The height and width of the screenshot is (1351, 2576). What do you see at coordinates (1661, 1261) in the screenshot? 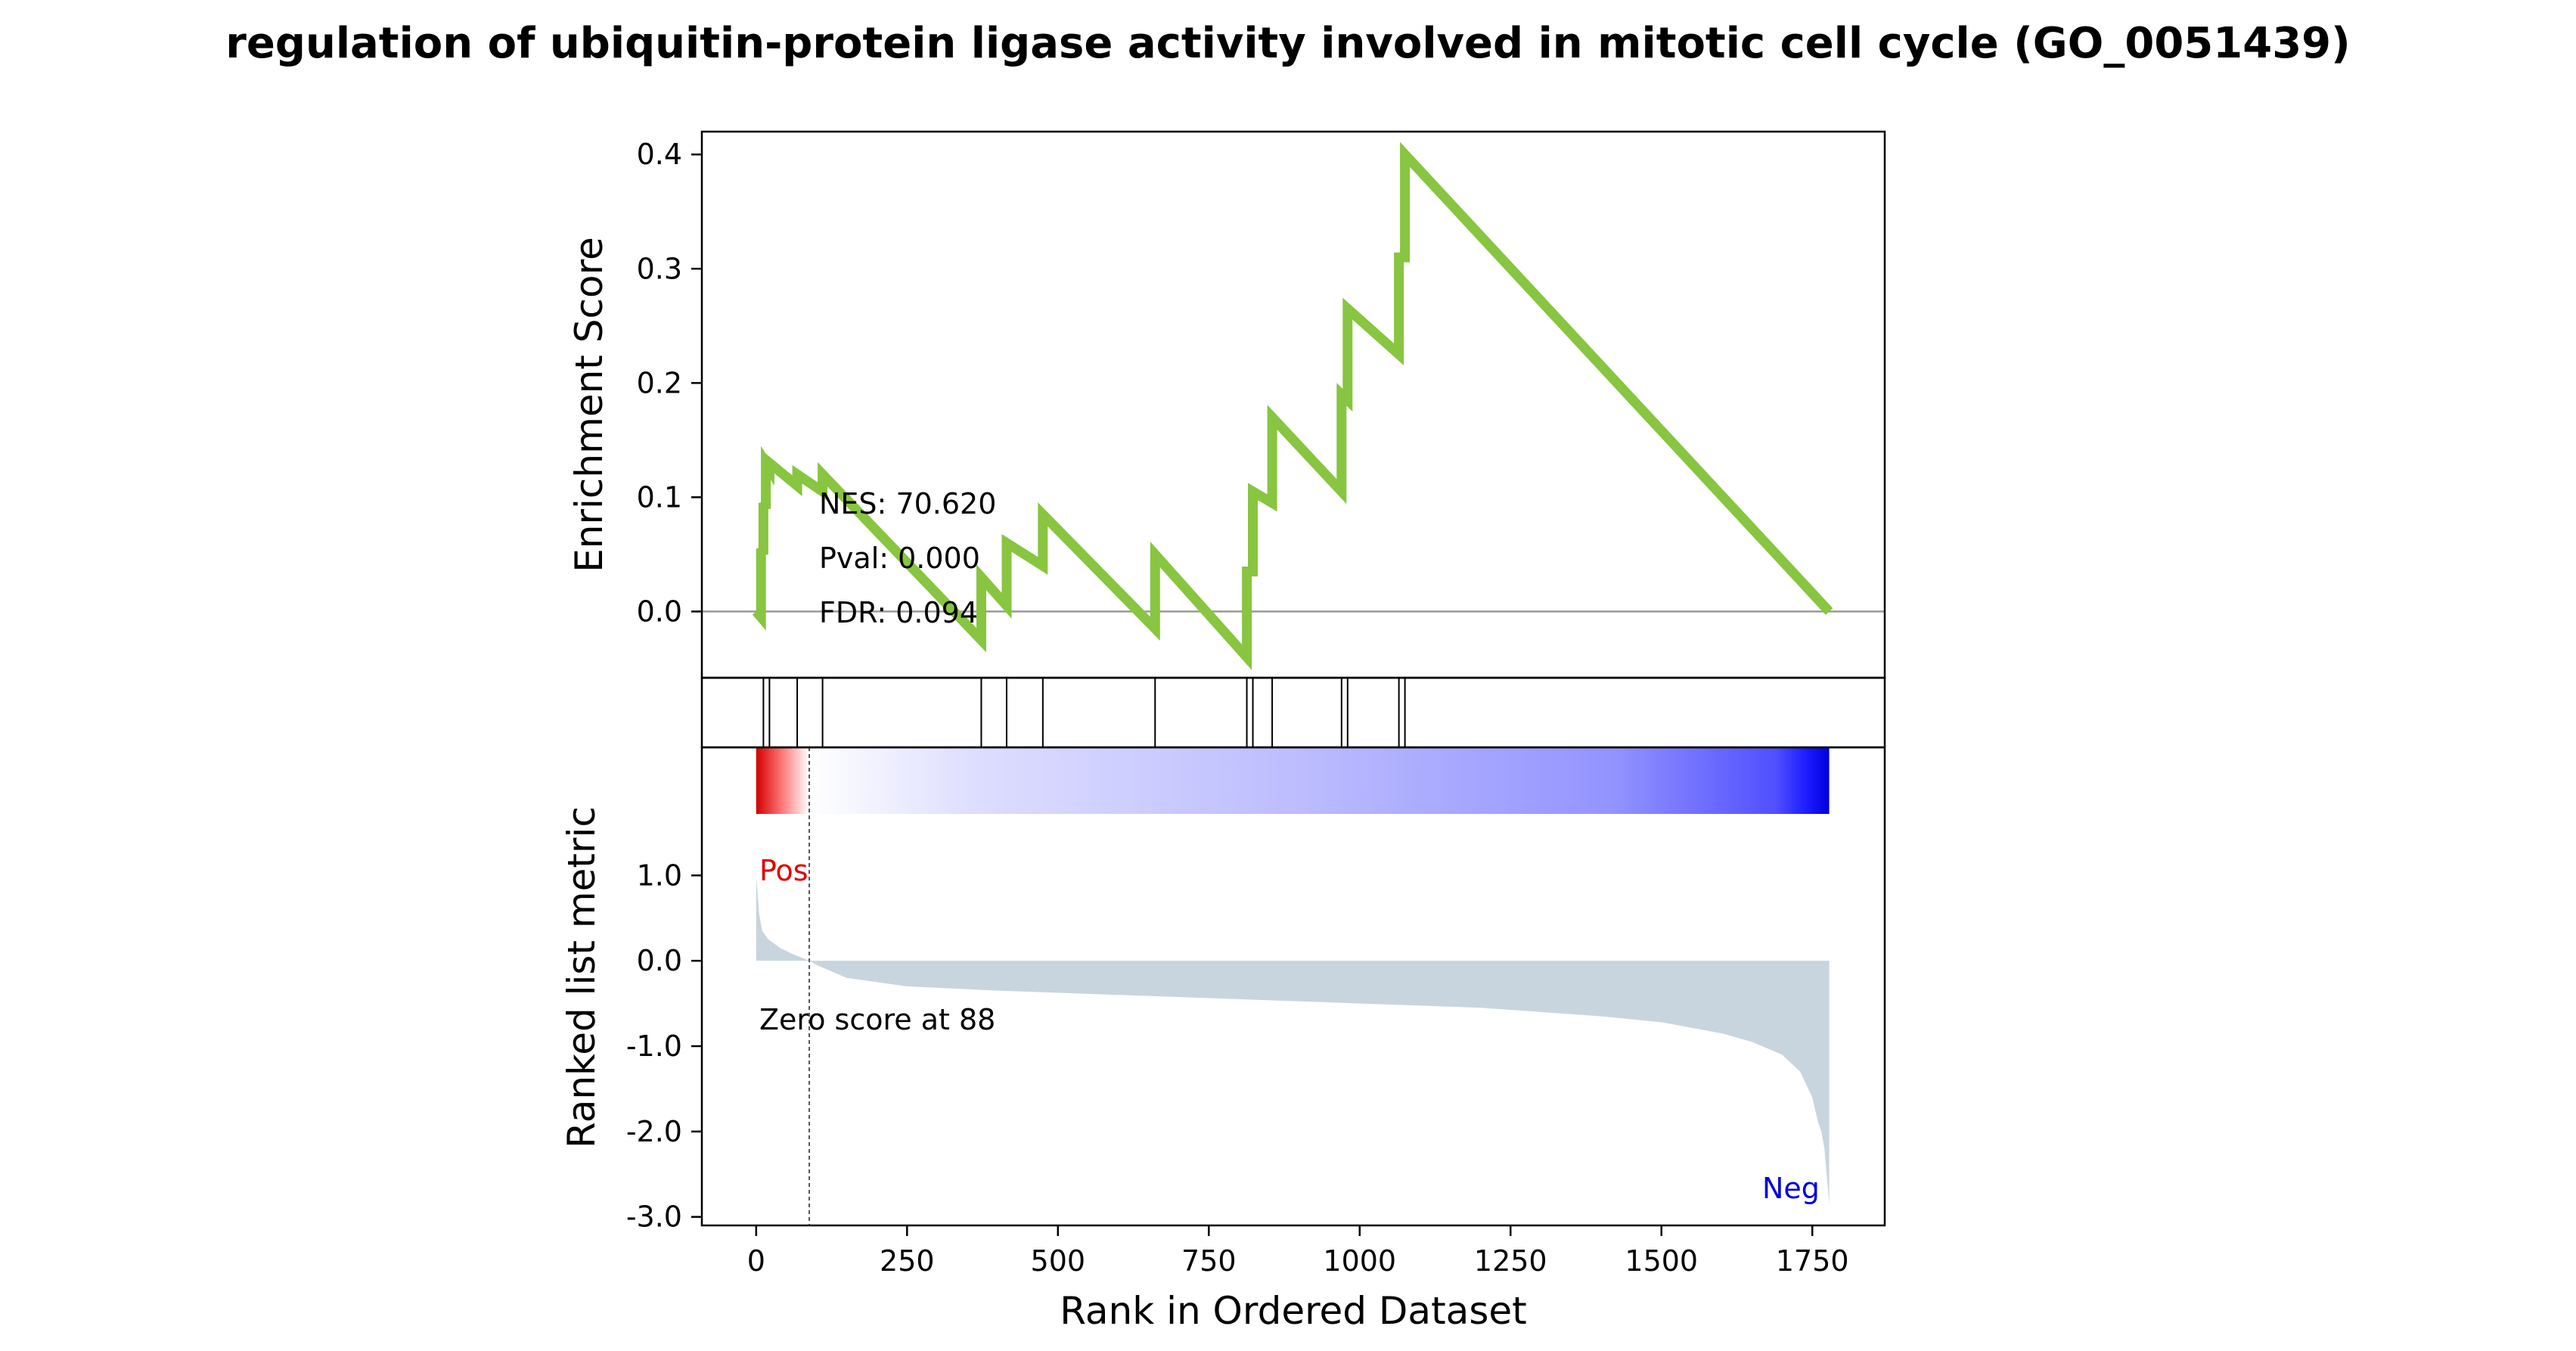
I see `x-tick-label: 1500` at bounding box center [1661, 1261].